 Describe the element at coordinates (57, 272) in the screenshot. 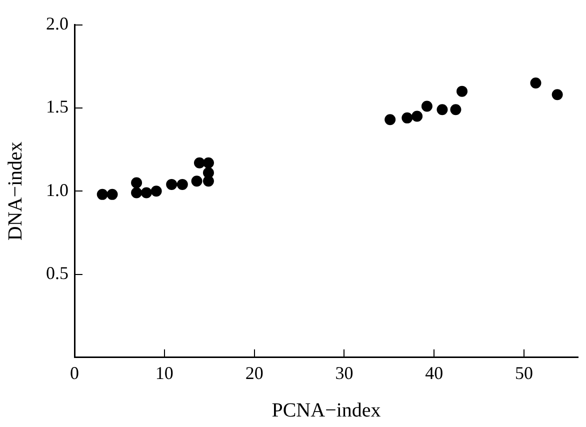

I see `y-tick-label: 0.5` at that location.